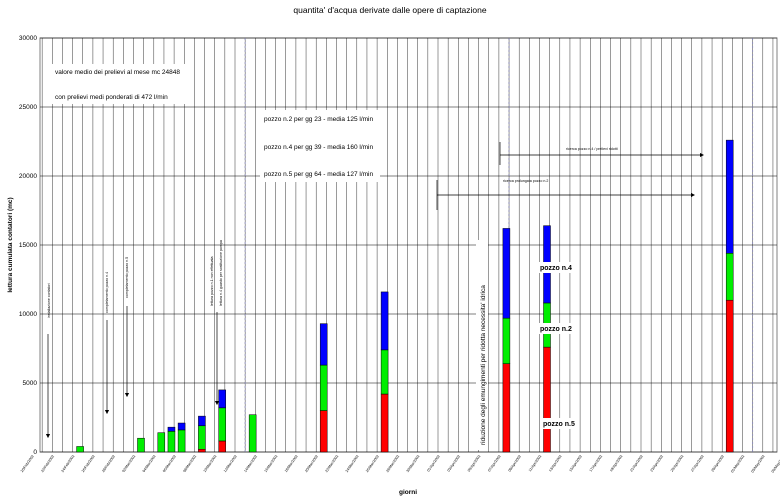  What do you see at coordinates (331, 463) in the screenshot?
I see `x-tick-label: 22/Mar/2002` at bounding box center [331, 463].